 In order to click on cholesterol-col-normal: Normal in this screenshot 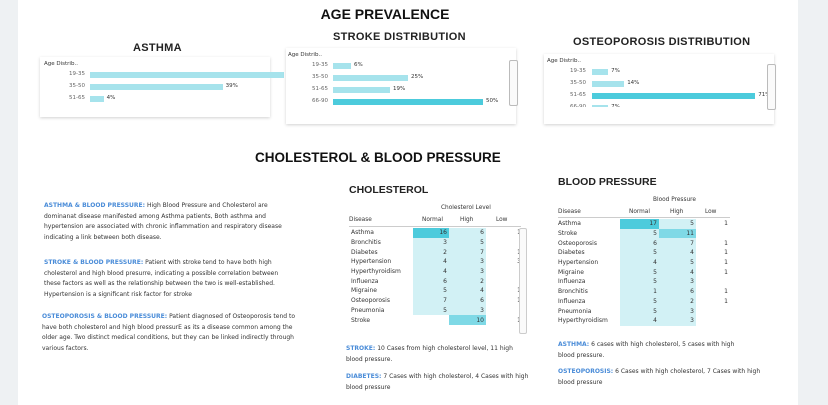, I will do `click(432, 220)`.